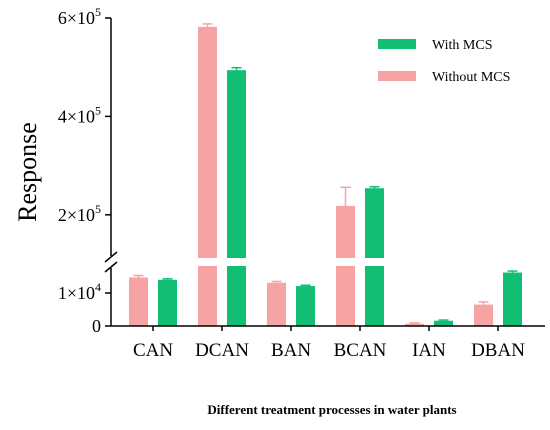 The image size is (550, 430). I want to click on bar-without-mcs-dcan, so click(207, 142).